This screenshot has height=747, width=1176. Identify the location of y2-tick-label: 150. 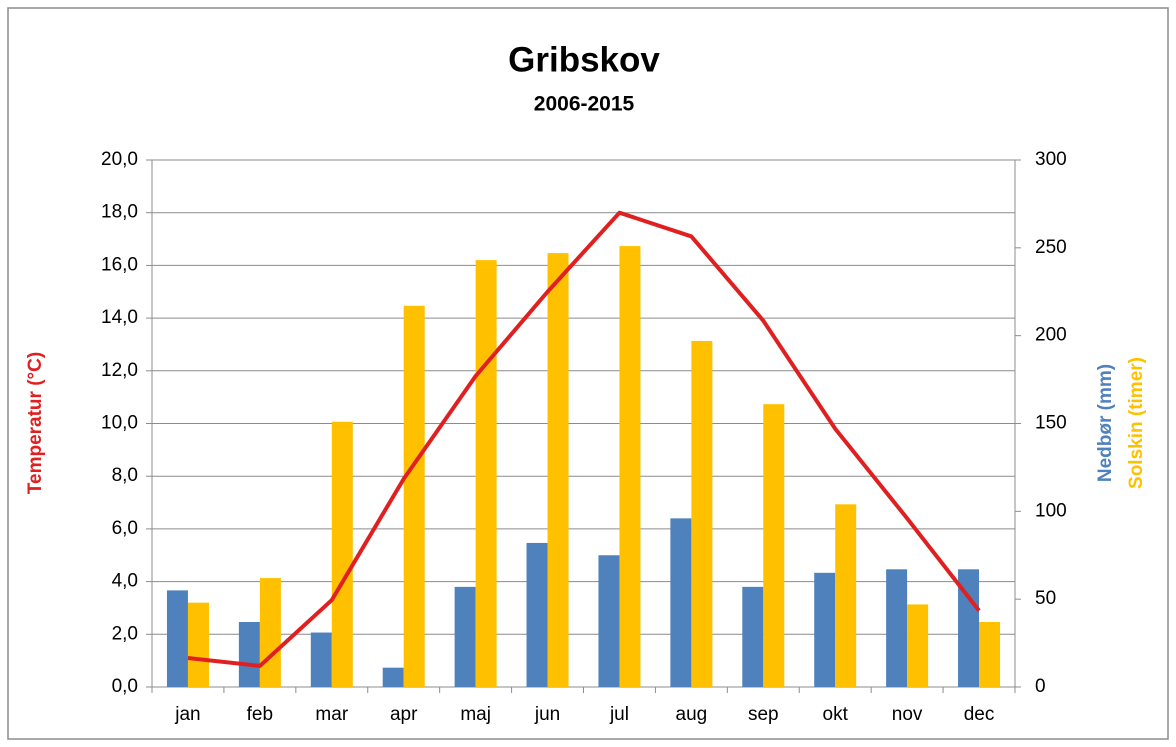
(1051, 423).